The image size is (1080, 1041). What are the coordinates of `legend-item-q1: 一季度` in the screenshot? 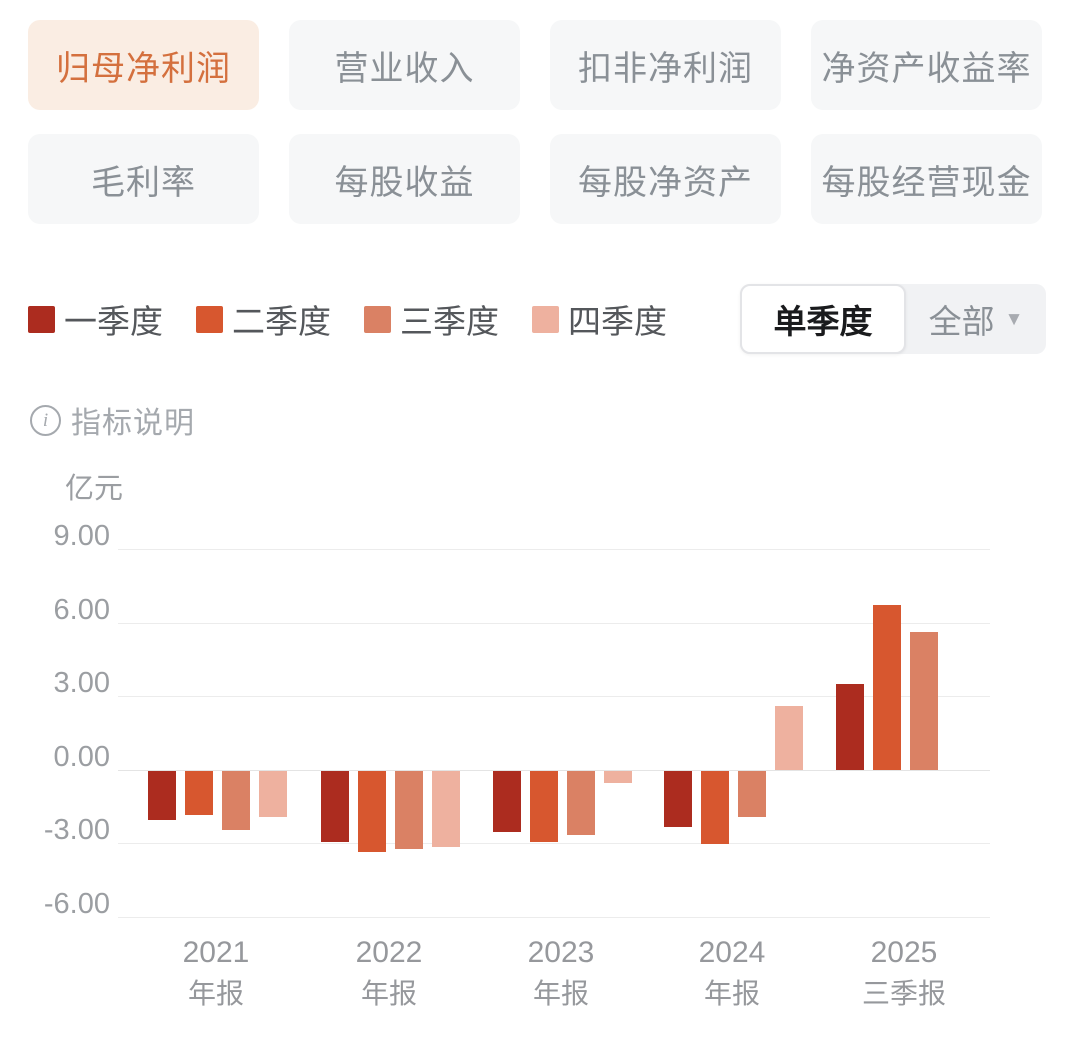 It's located at (95, 319).